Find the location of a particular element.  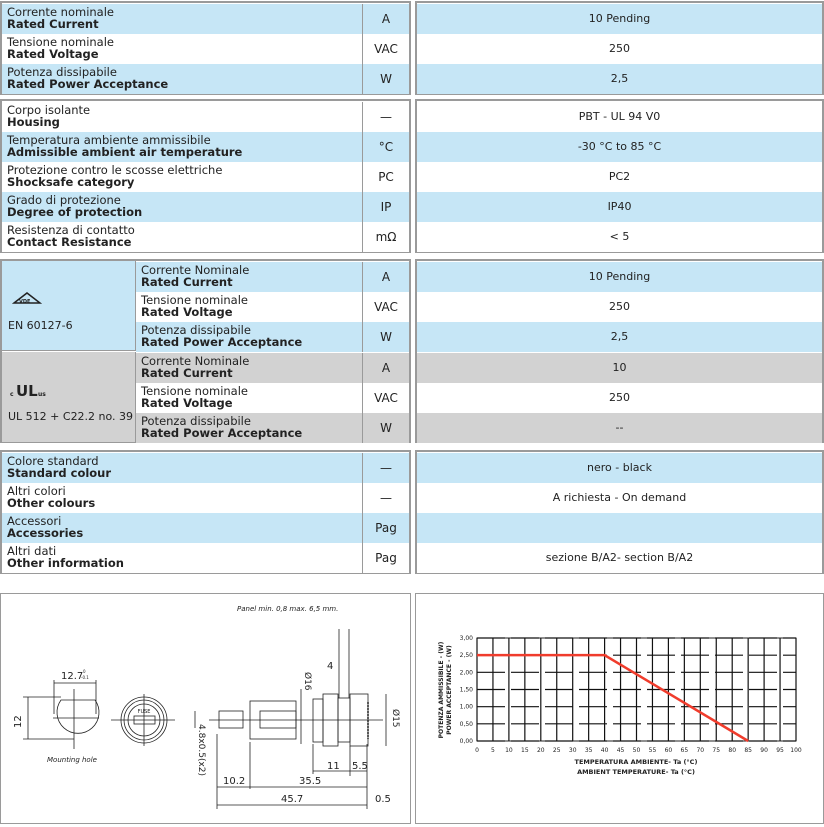

label-english: Shocksafe category is located at coordinates (114, 182).